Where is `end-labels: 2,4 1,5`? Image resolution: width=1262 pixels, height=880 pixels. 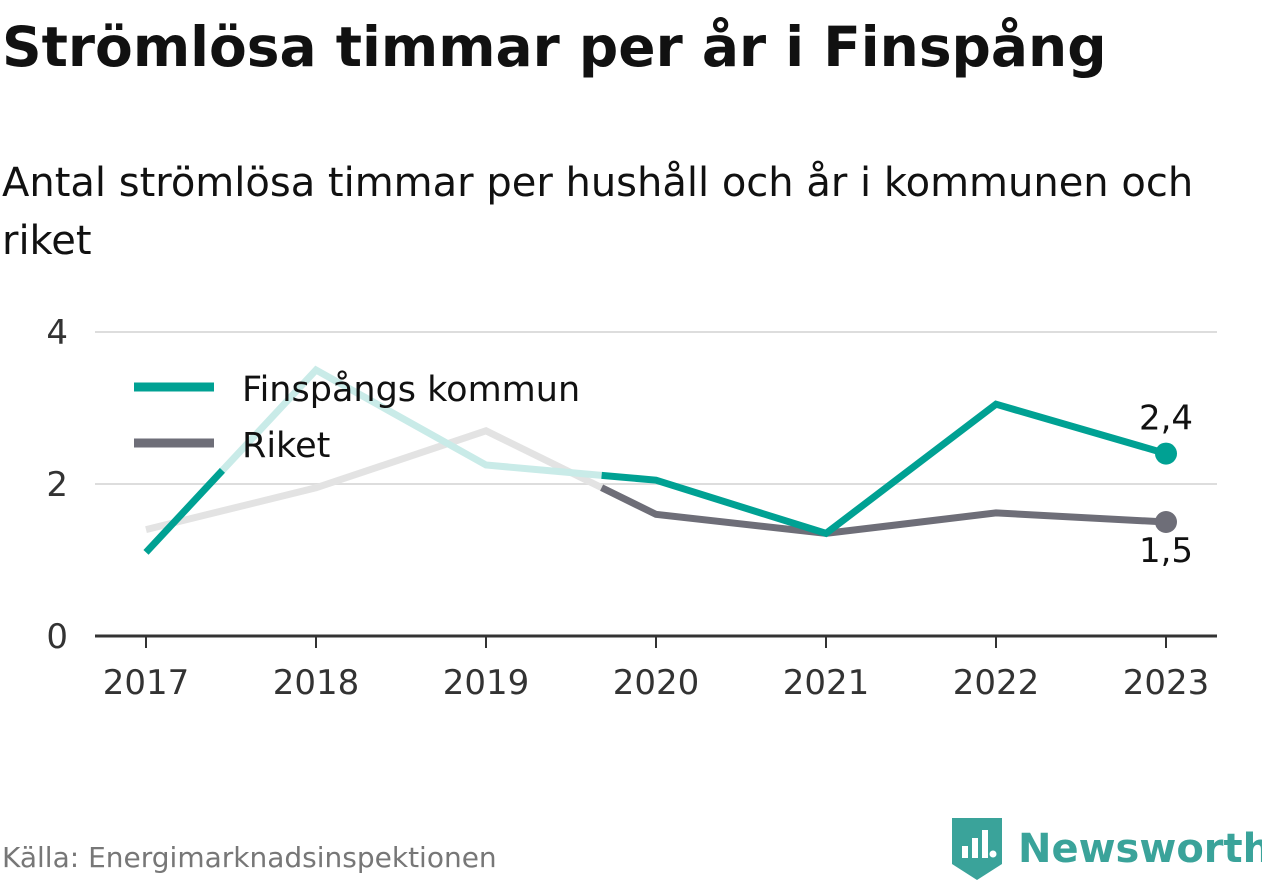
end-labels: 2,4 1,5 is located at coordinates (1166, 485).